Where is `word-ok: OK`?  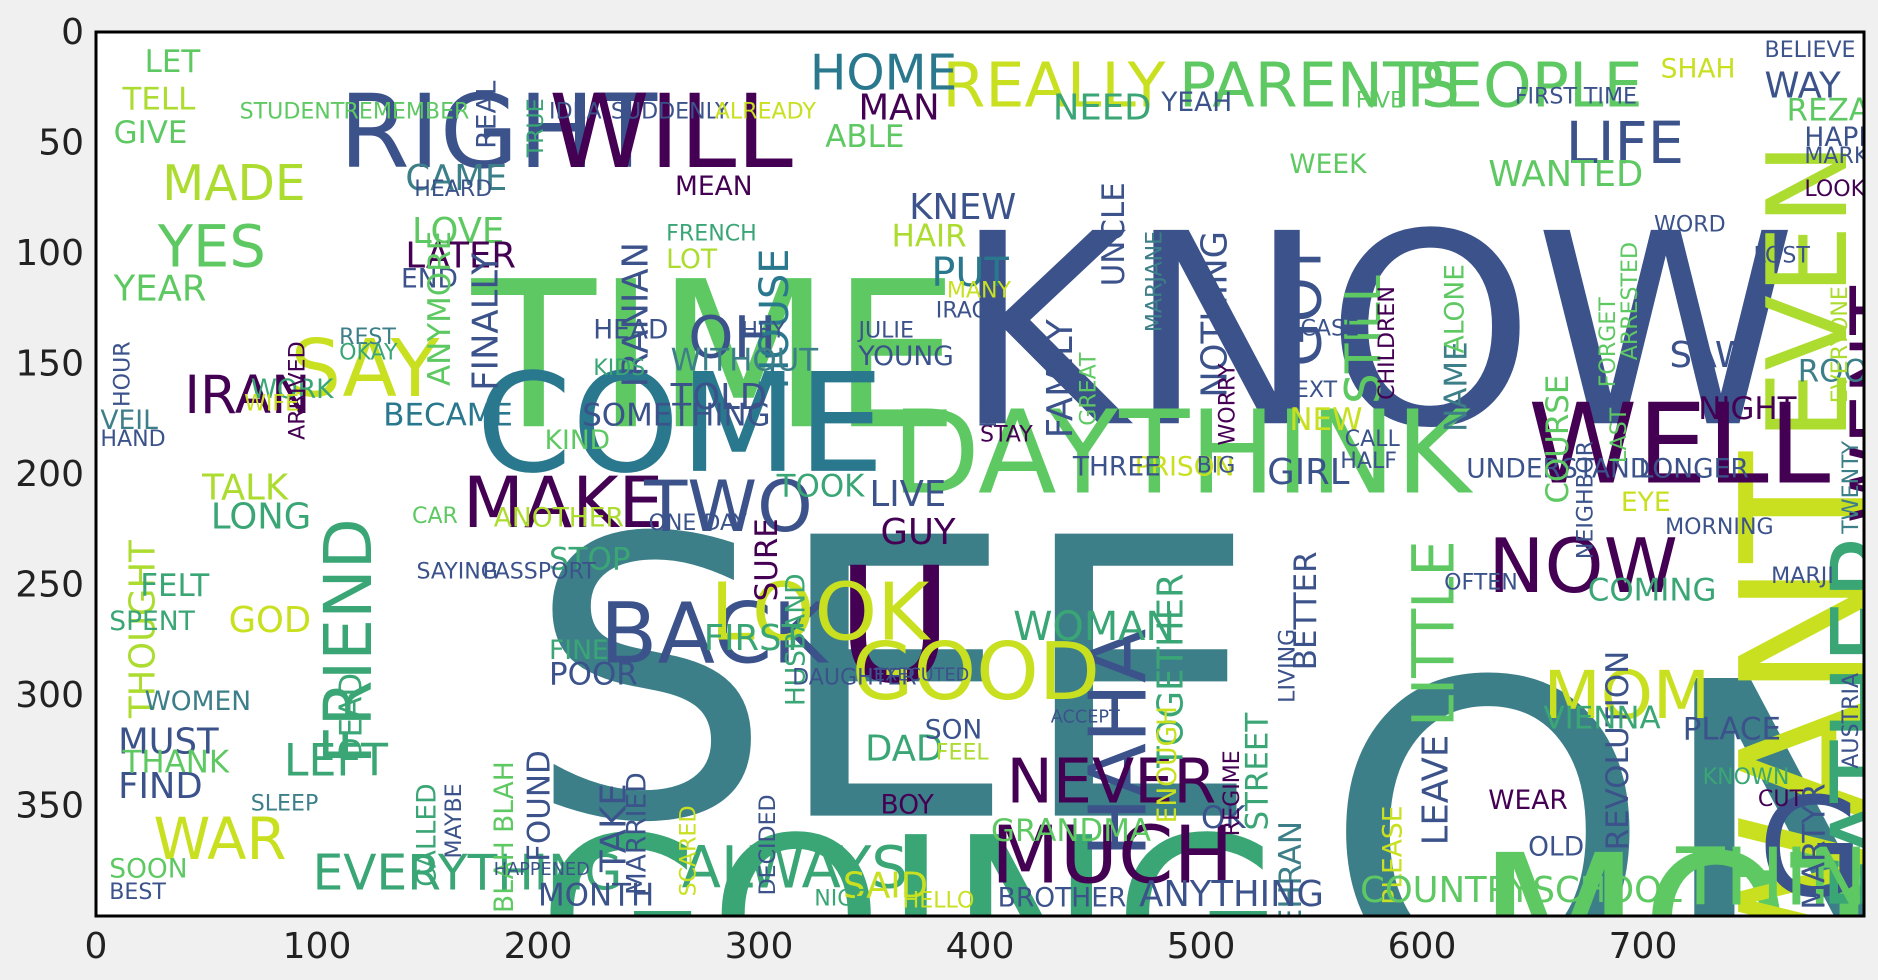
word-ok: OK is located at coordinates (1223, 818).